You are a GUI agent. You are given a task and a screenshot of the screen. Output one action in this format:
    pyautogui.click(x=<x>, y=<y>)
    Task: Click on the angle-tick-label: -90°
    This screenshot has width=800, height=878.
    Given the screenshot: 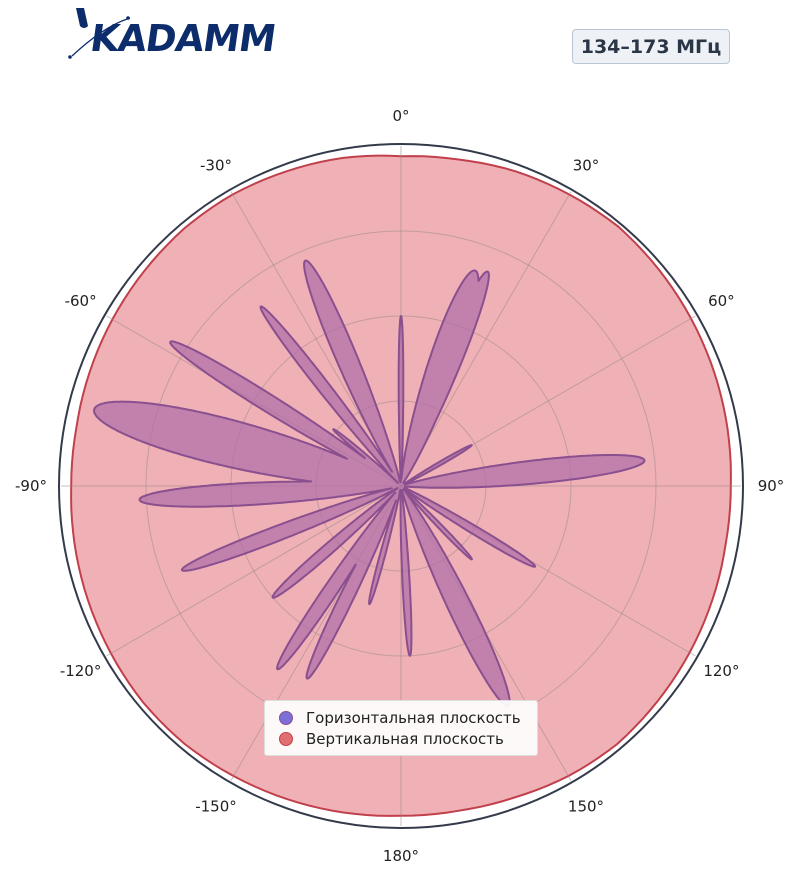 What is the action you would take?
    pyautogui.click(x=31, y=486)
    